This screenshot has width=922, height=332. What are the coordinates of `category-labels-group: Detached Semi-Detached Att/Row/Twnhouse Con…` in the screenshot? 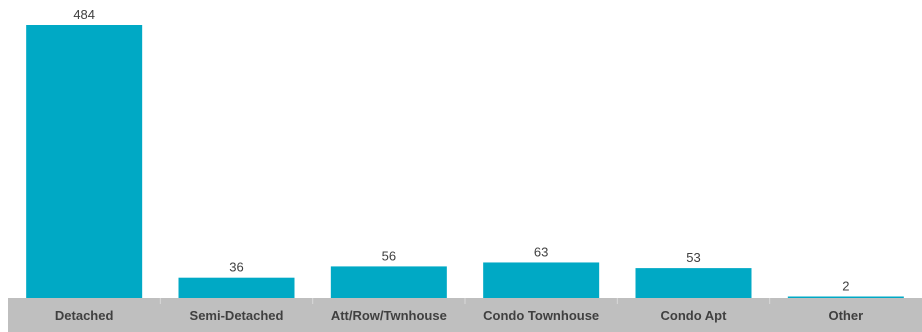 It's located at (459, 315).